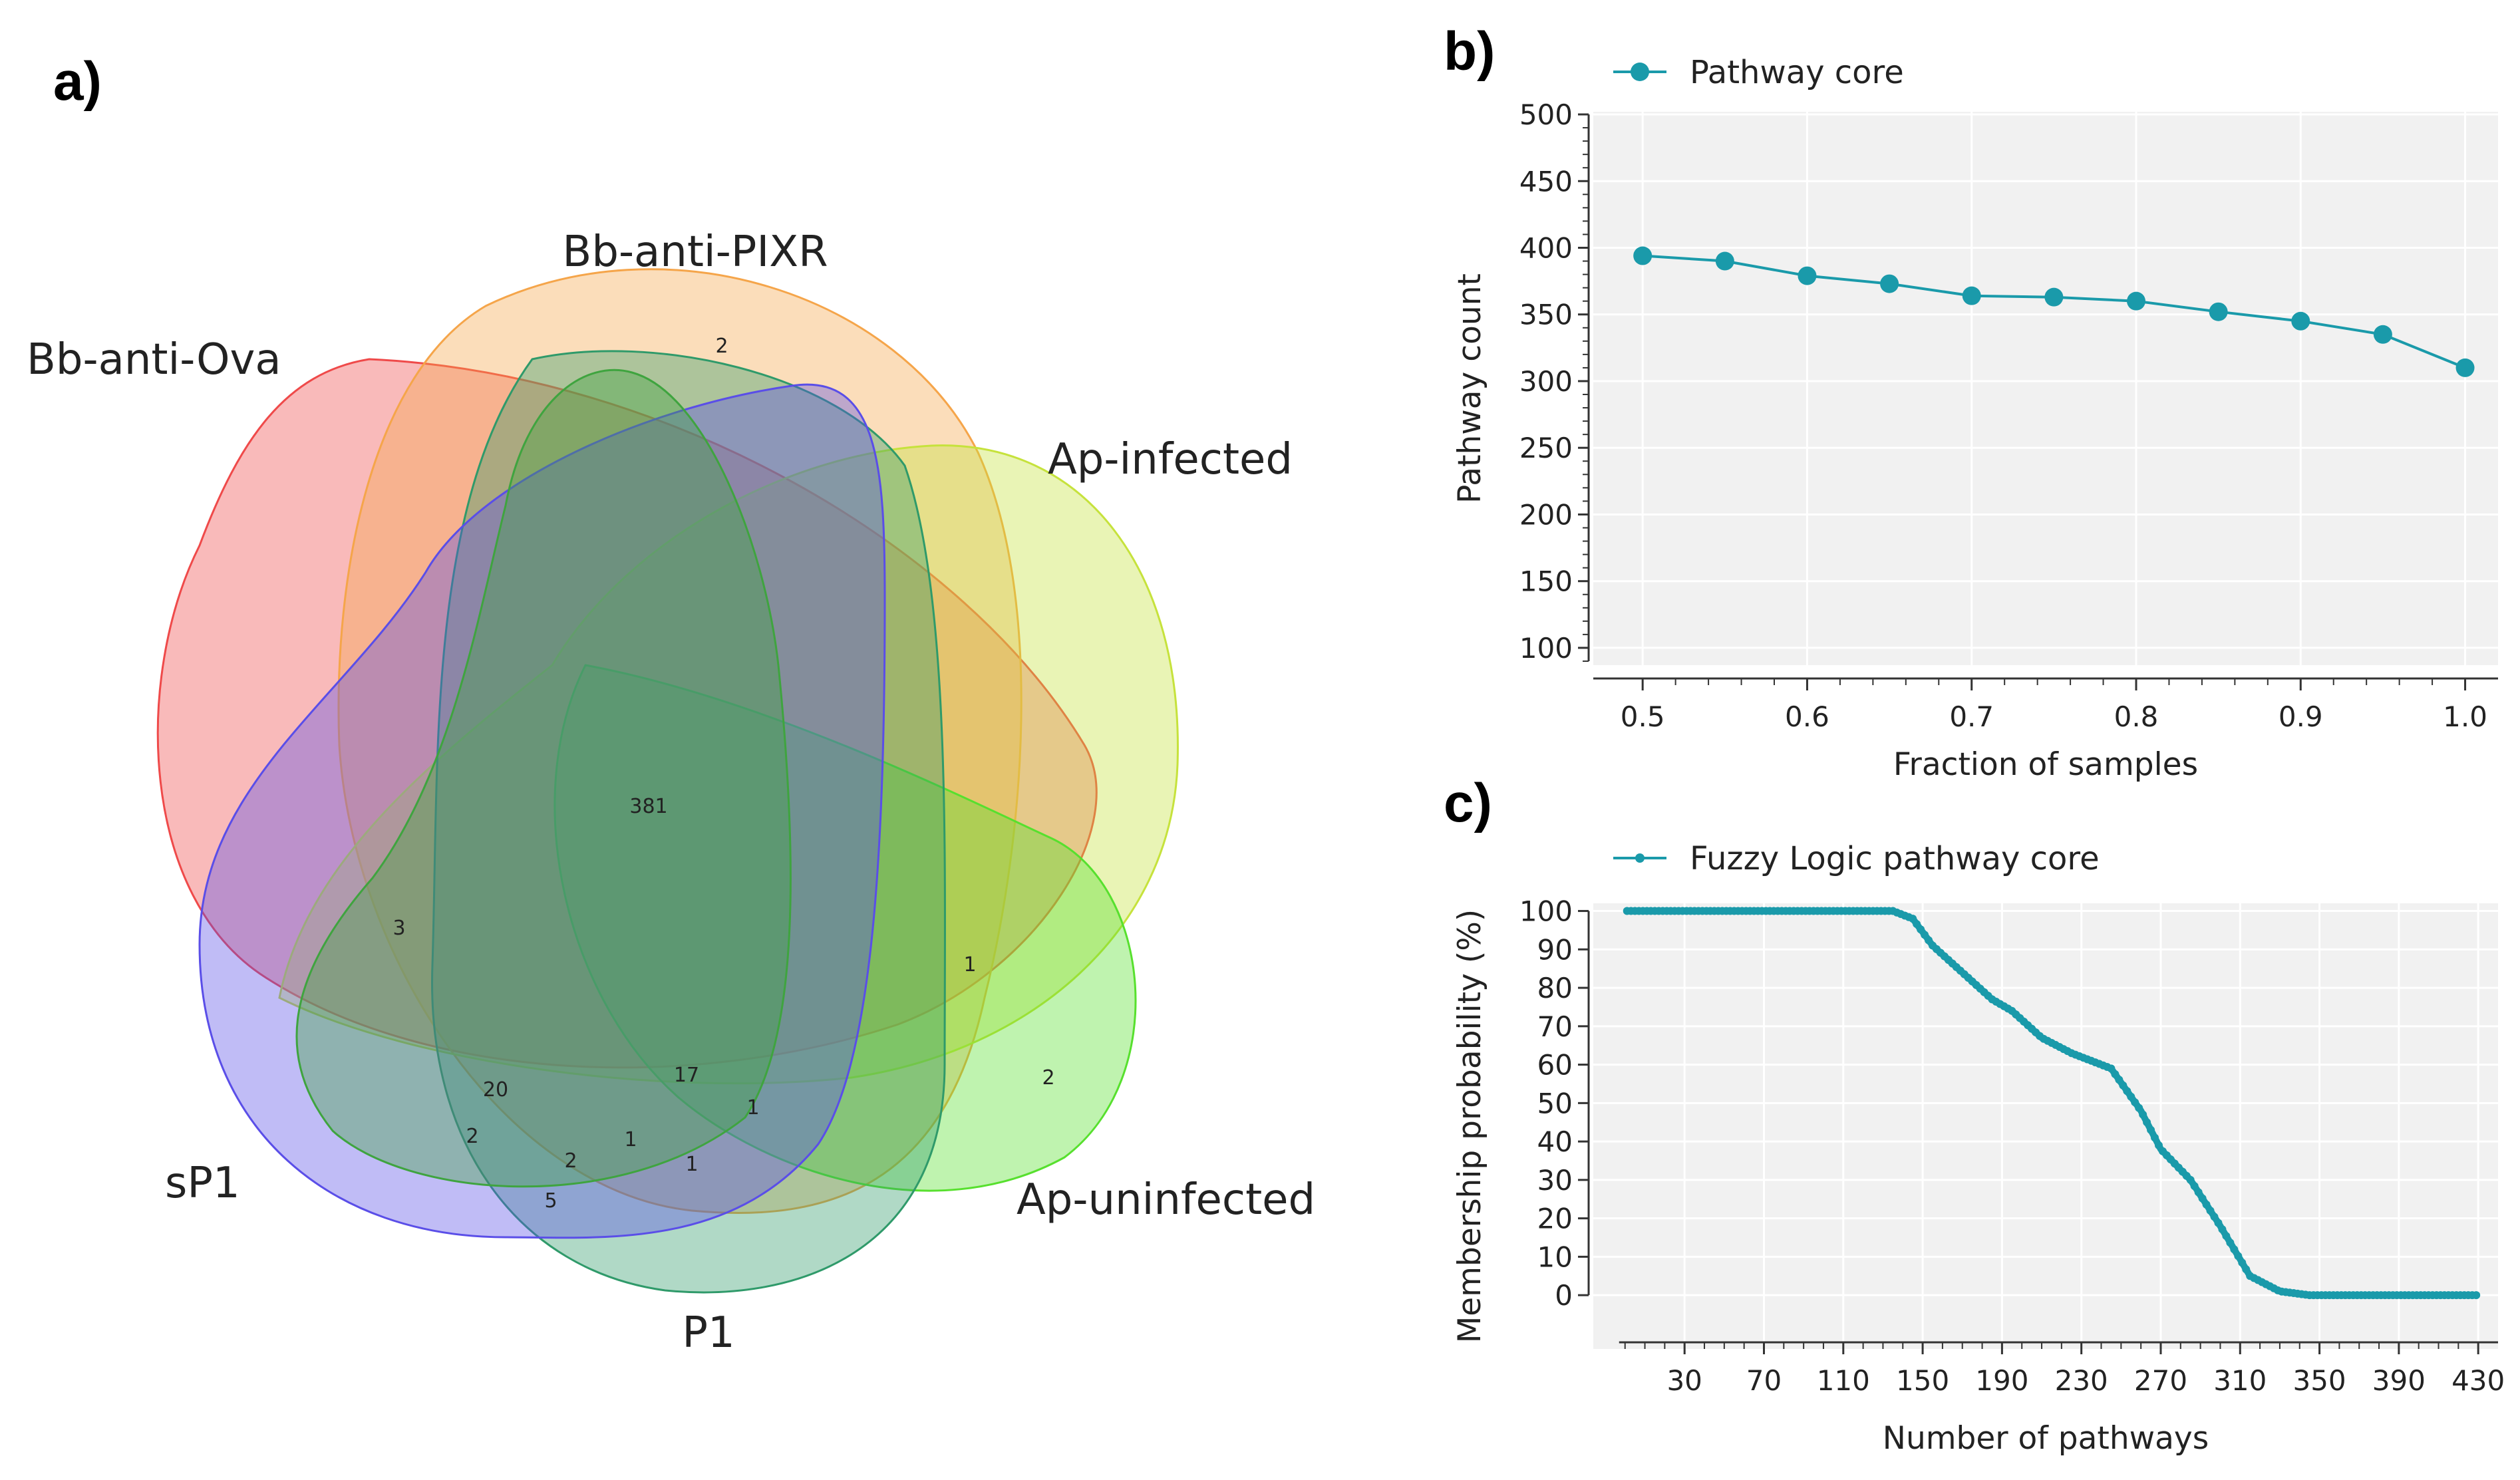  I want to click on panel-a-label: a), so click(77, 81).